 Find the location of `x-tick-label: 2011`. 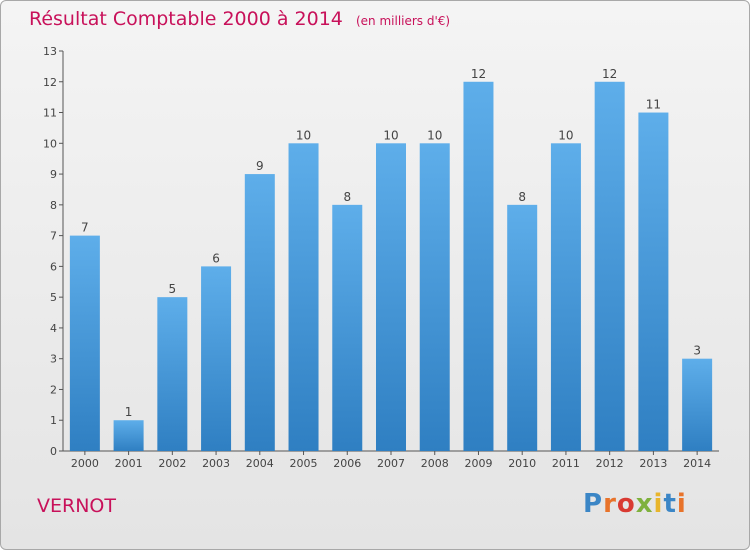

x-tick-label: 2011 is located at coordinates (566, 463).